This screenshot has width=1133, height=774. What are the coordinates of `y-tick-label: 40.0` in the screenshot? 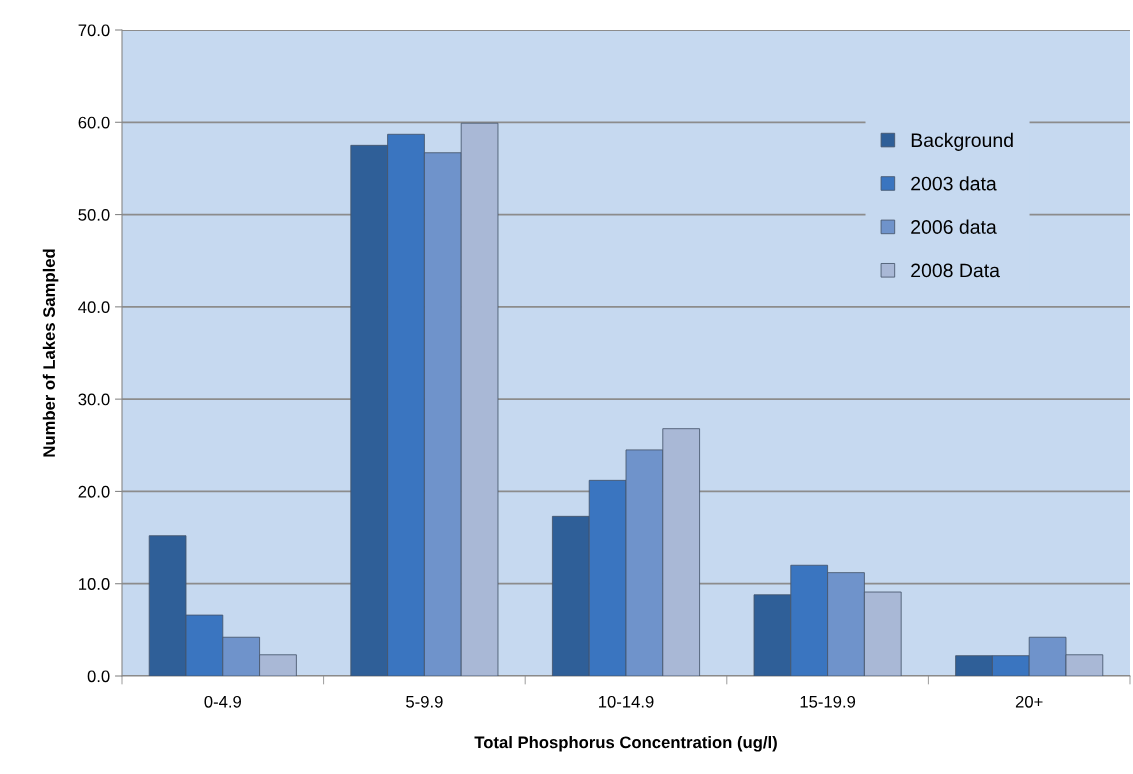 It's located at (94, 307).